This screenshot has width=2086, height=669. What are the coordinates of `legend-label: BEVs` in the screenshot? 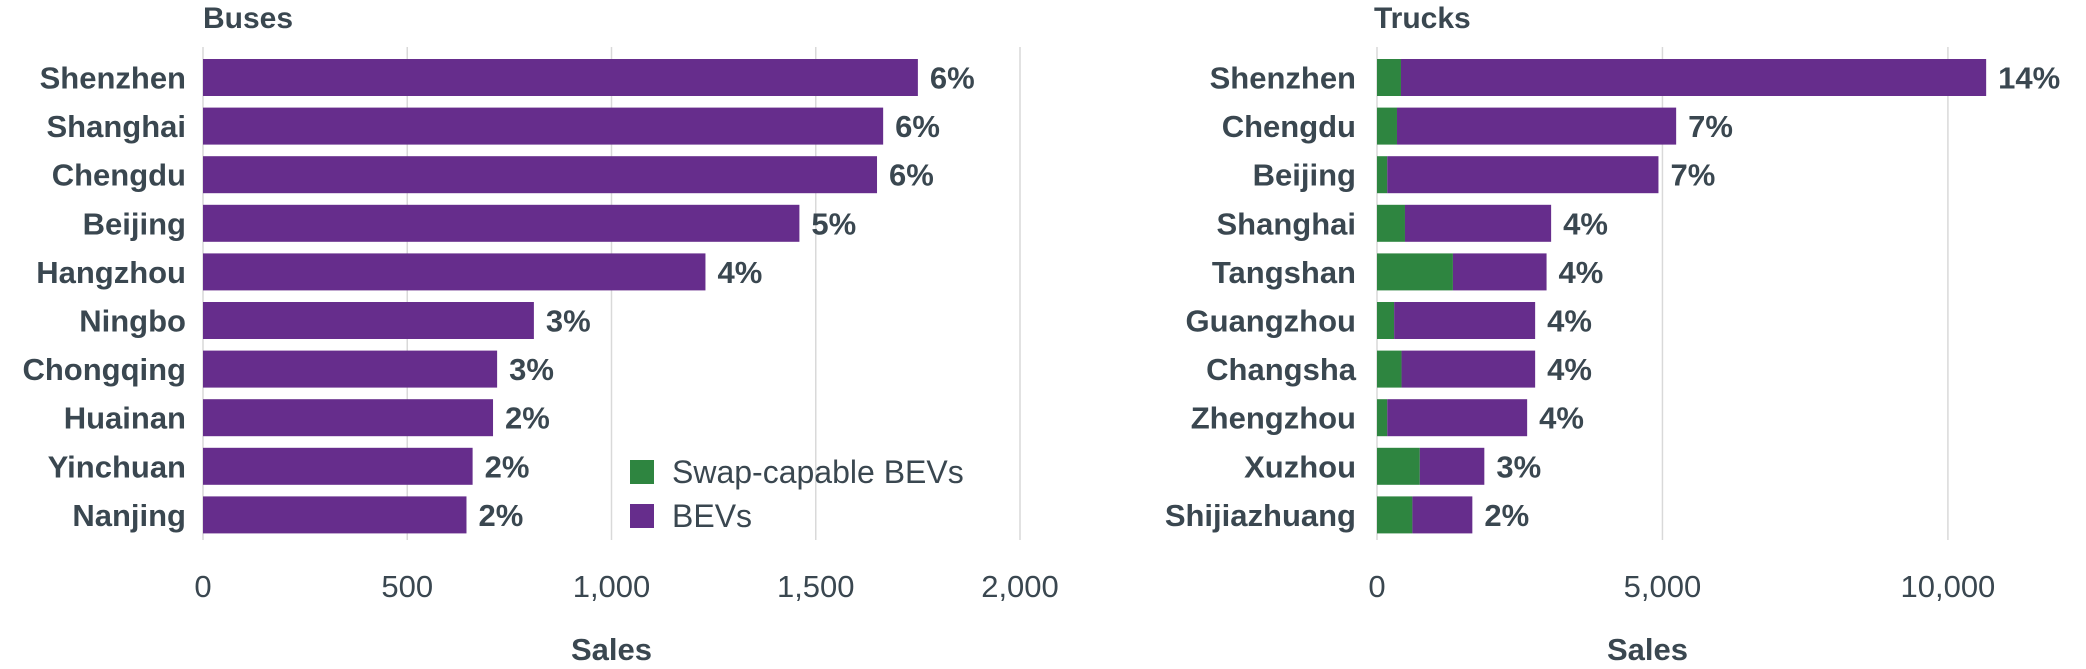 It's located at (712, 516).